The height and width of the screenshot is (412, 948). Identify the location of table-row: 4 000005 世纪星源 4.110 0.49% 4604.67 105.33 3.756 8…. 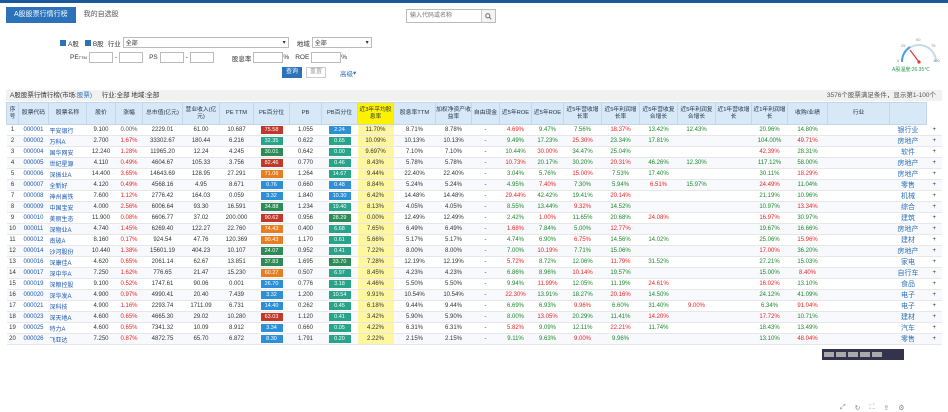
(474, 163).